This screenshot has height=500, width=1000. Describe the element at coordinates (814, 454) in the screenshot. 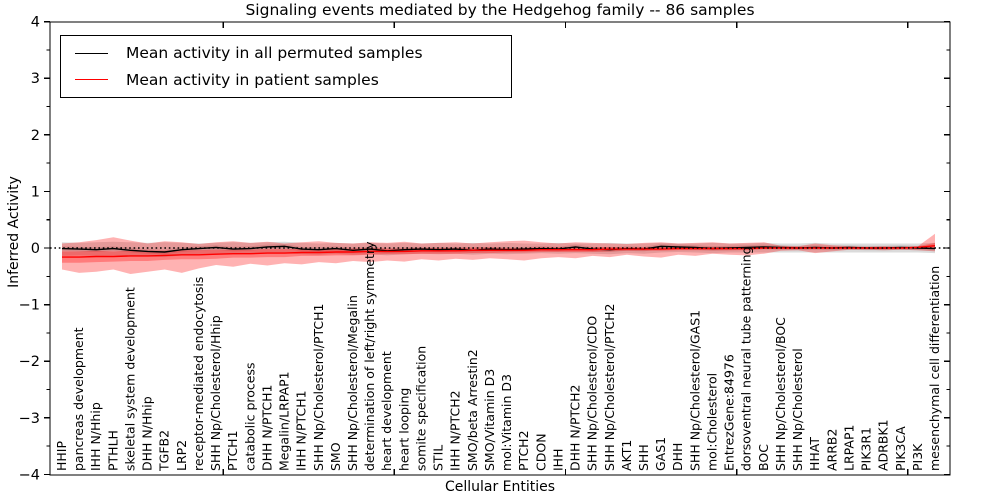

I see `svg-text: HHAT` at that location.